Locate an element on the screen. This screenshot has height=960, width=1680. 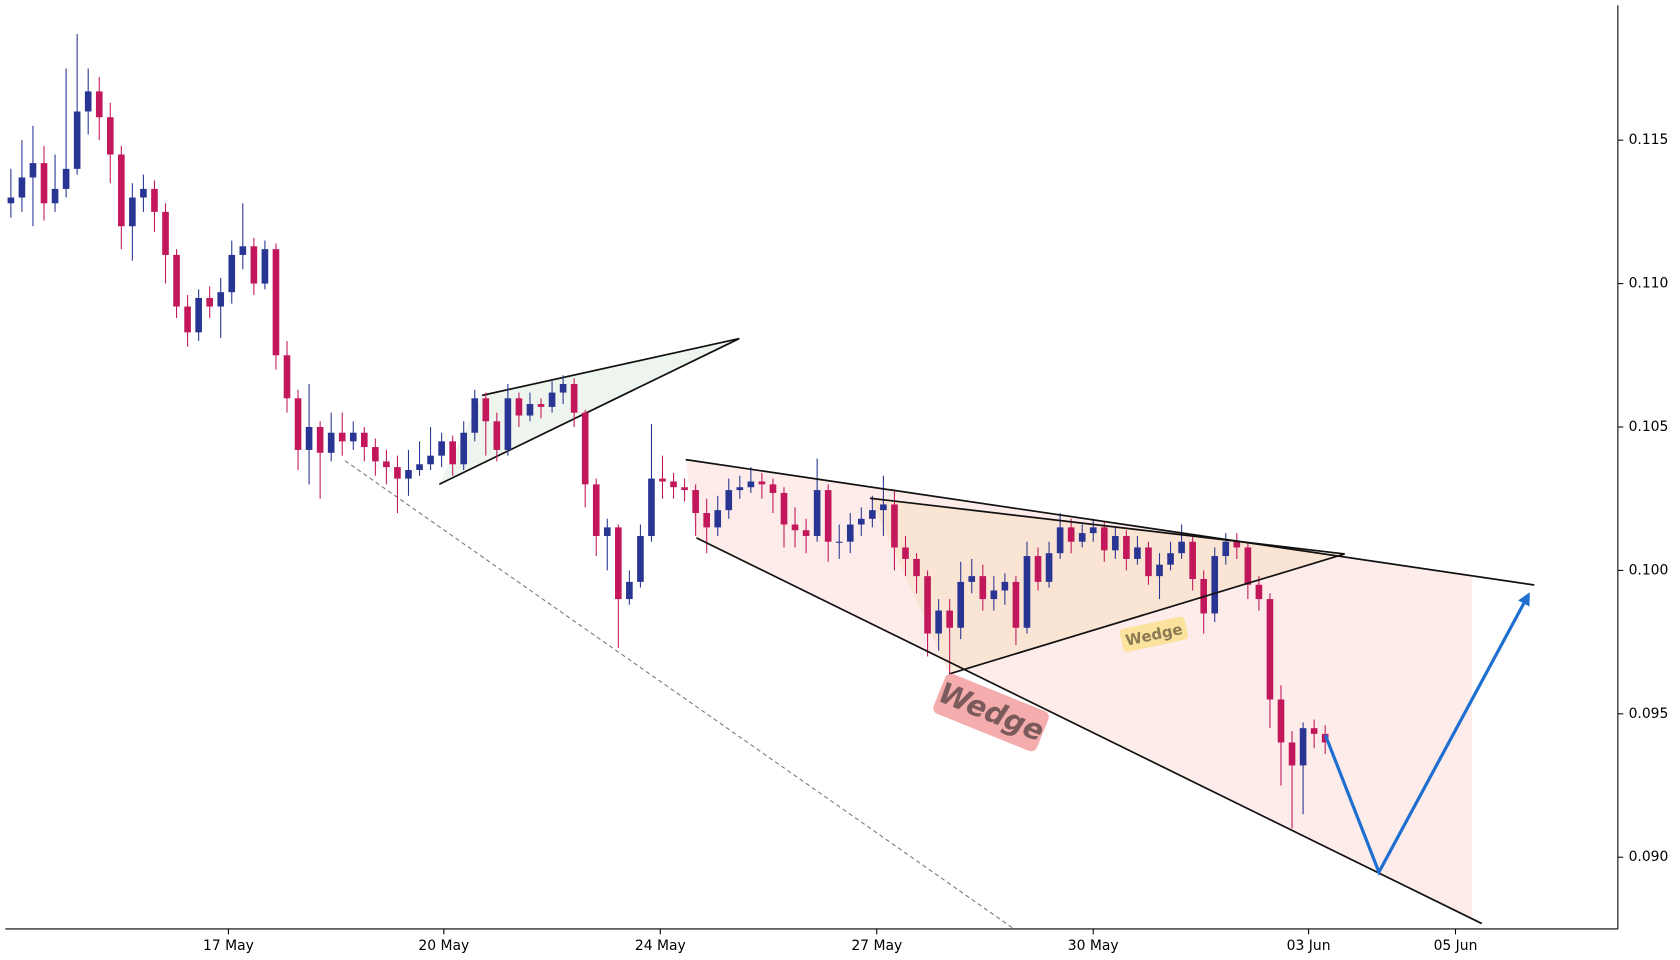
x-tick-label: 24 May is located at coordinates (660, 946).